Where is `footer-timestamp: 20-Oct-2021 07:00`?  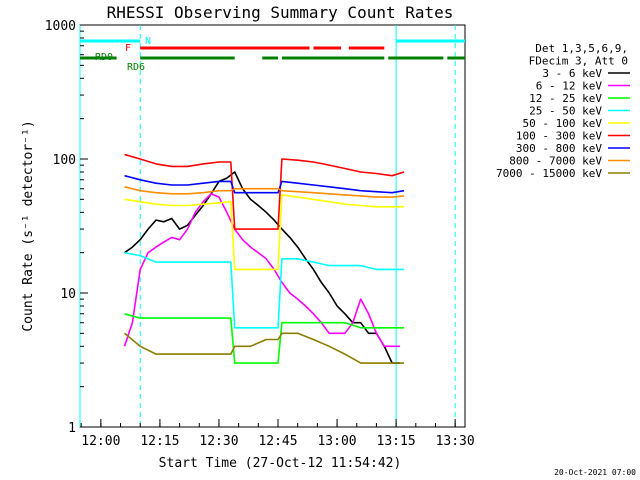
footer-timestamp: 20-Oct-2021 07:00 is located at coordinates (595, 472).